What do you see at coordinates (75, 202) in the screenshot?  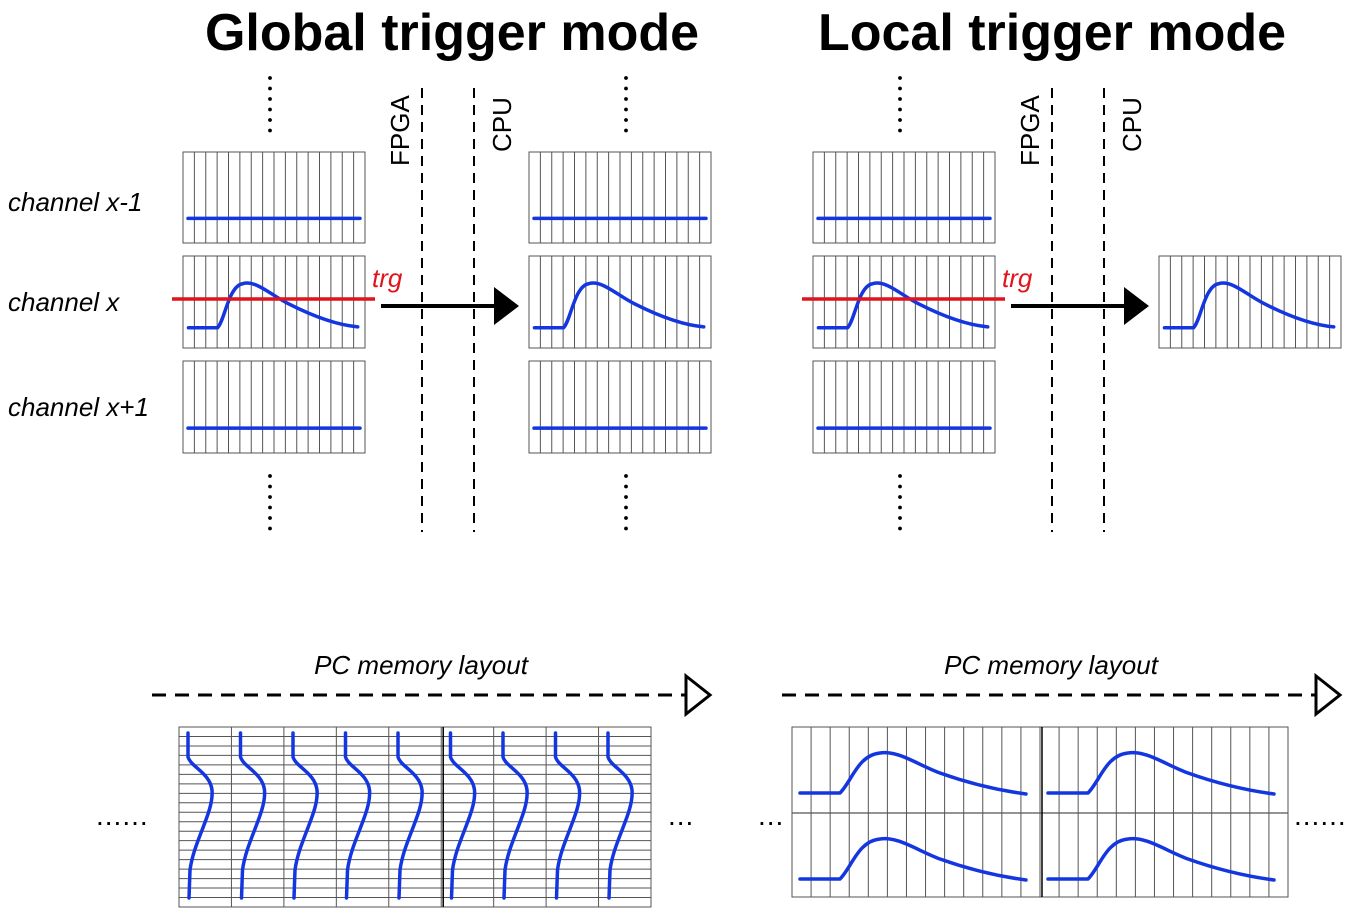 I see `channel-label-x-minus-1: channel x-1` at bounding box center [75, 202].